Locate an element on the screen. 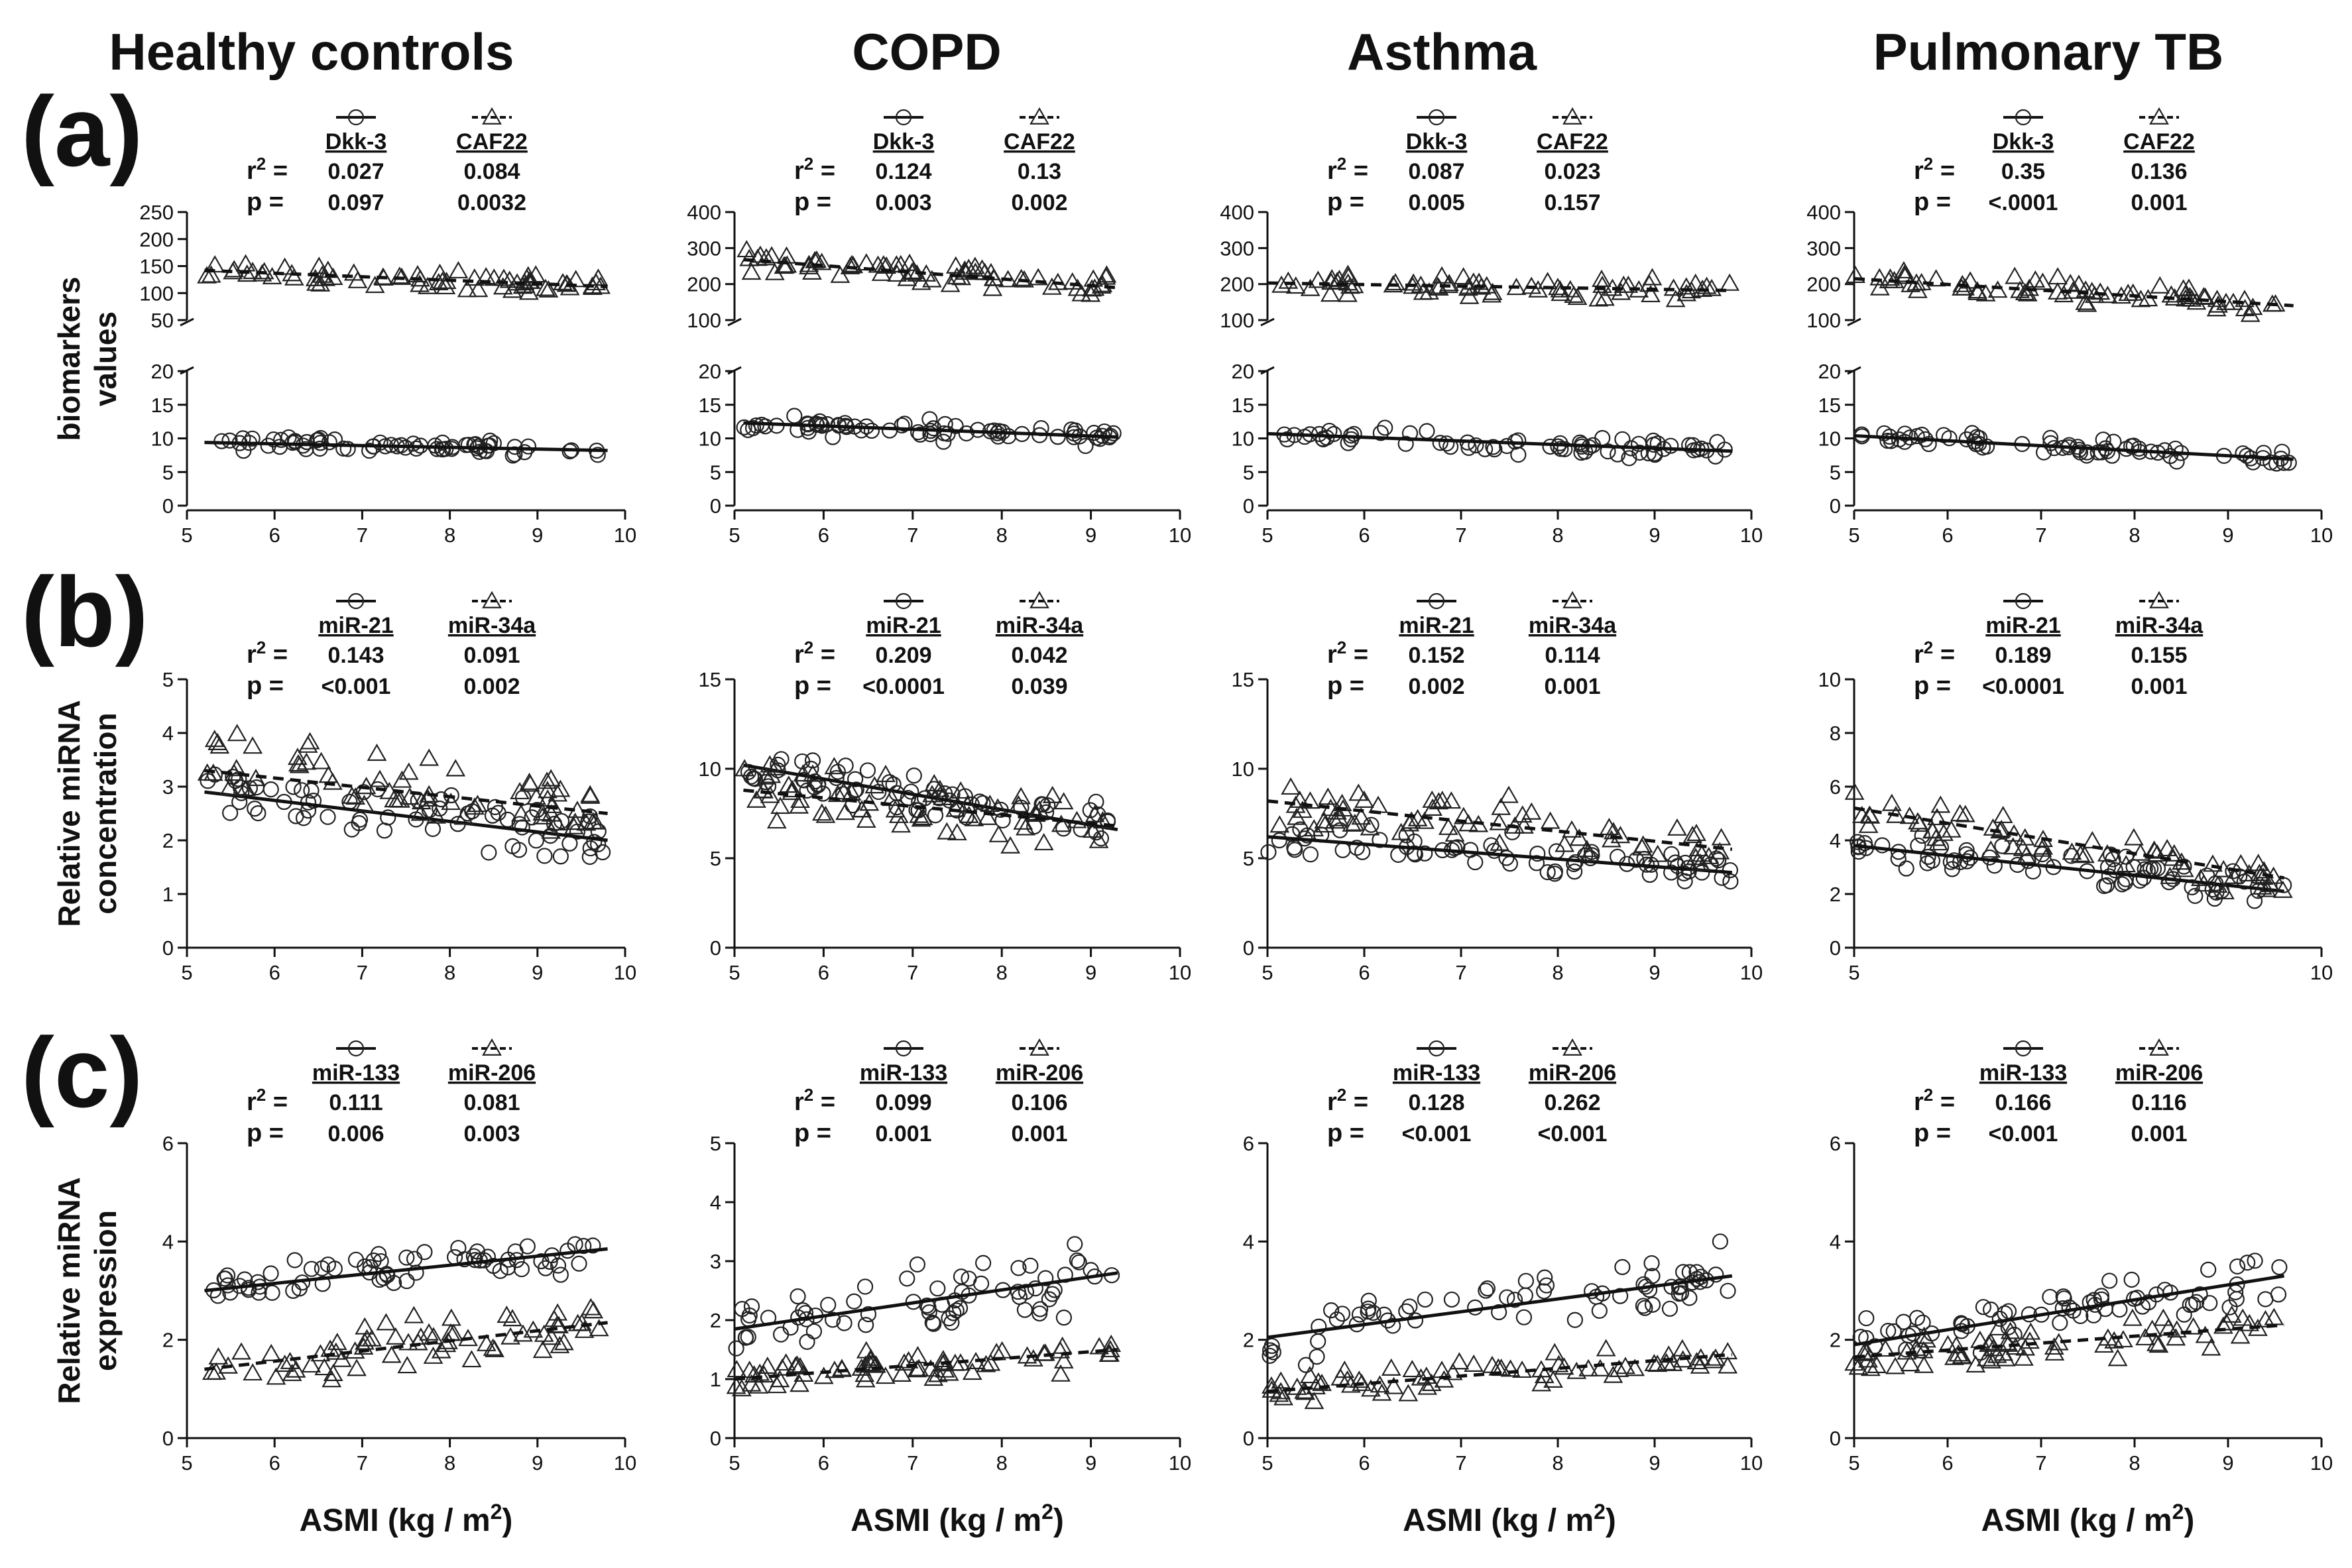 The width and height of the screenshot is (2352, 1568). x-tick-label: 9 is located at coordinates (1655, 973).